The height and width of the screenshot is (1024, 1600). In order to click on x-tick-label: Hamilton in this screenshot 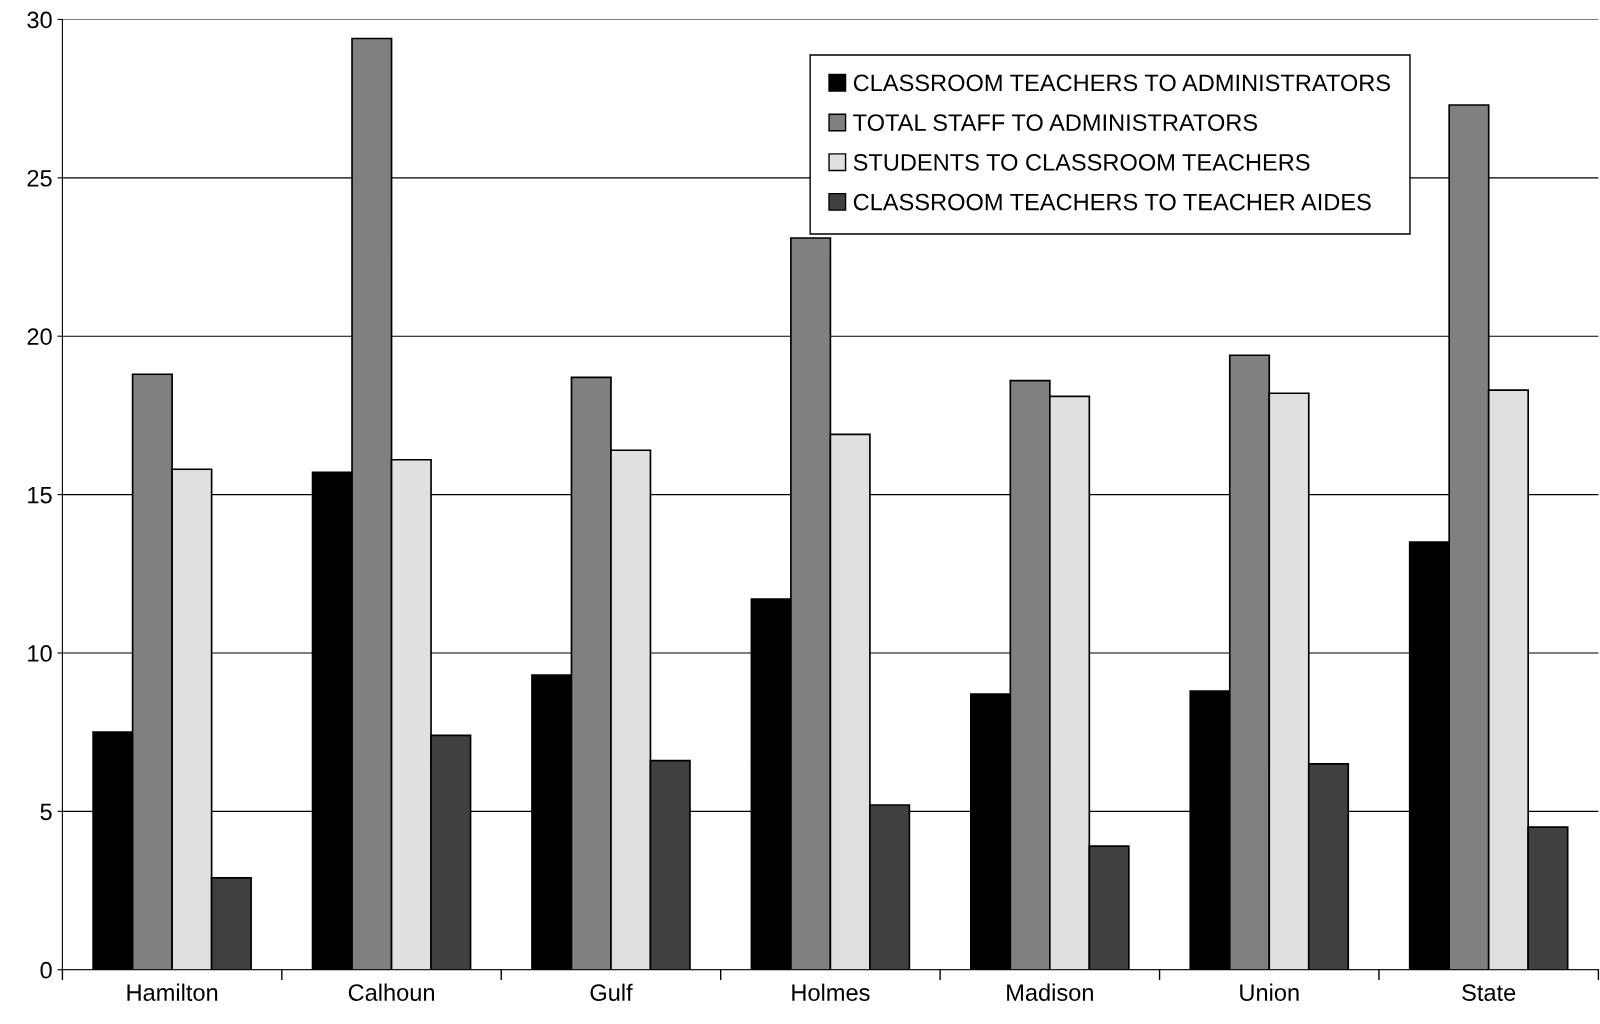, I will do `click(172, 992)`.